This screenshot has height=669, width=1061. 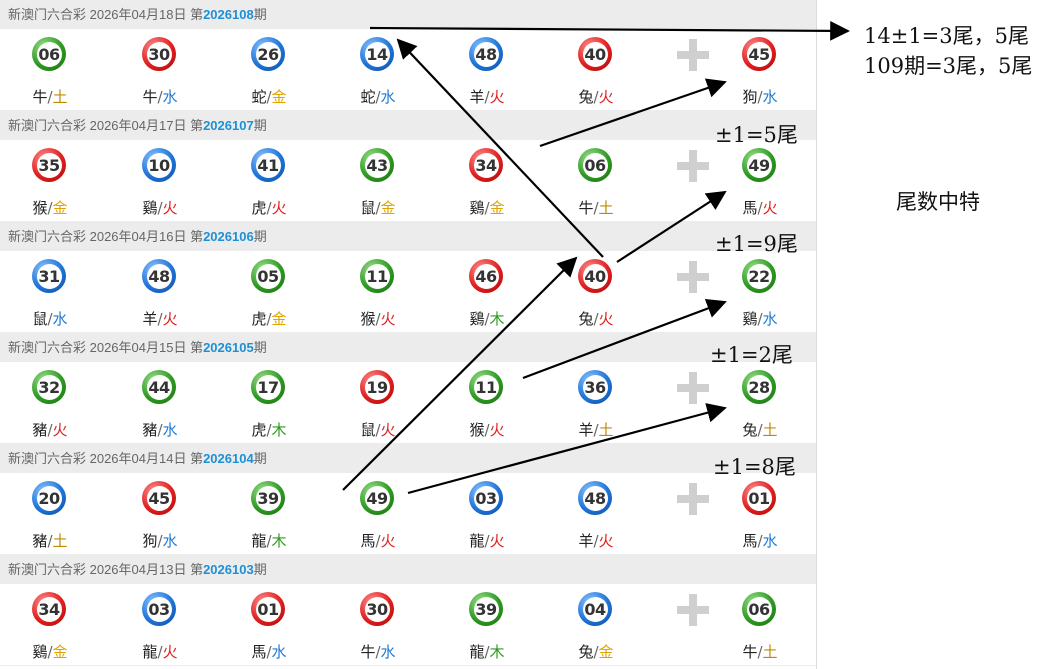 What do you see at coordinates (269, 625) in the screenshot?
I see `ball-cell: 01 馬/水` at bounding box center [269, 625].